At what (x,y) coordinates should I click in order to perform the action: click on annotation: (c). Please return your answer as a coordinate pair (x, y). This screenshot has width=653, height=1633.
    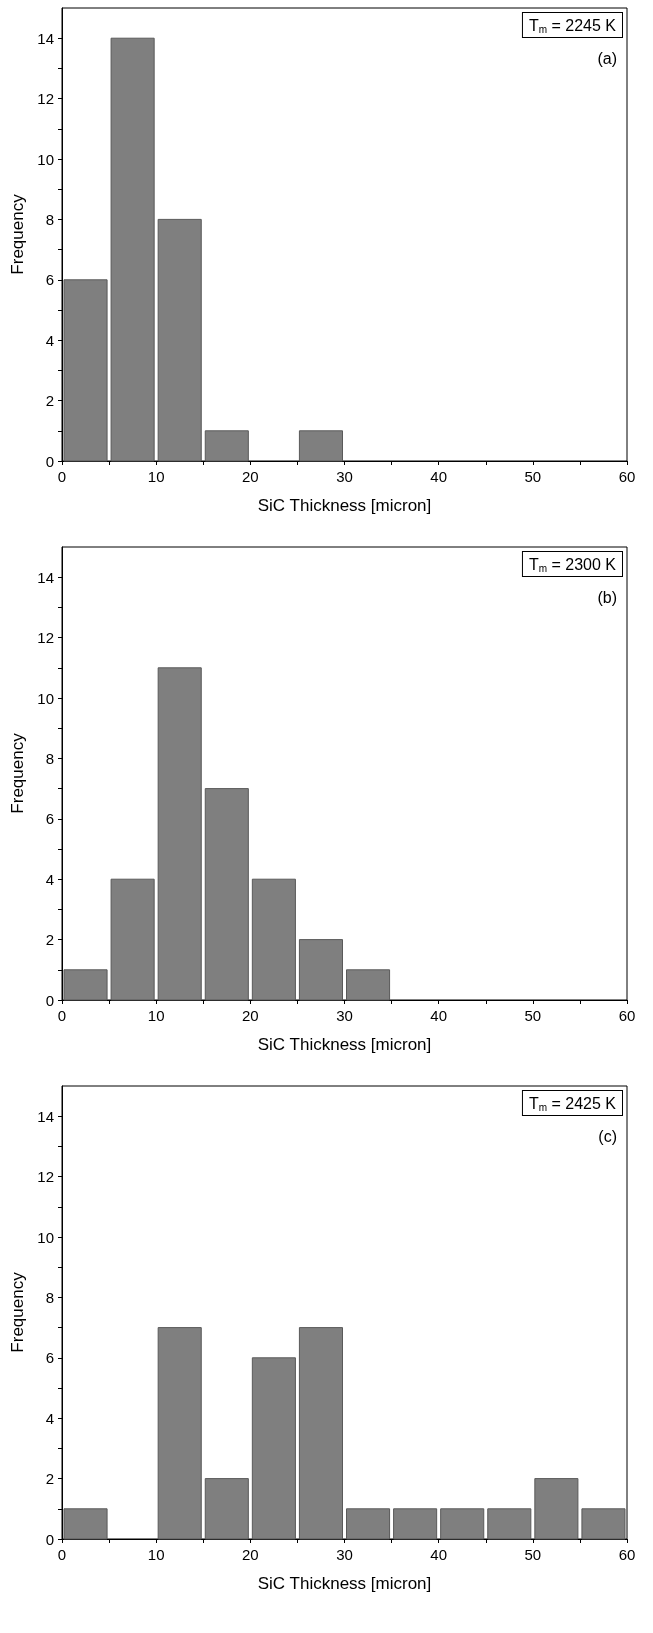
    Looking at the image, I should click on (607, 1136).